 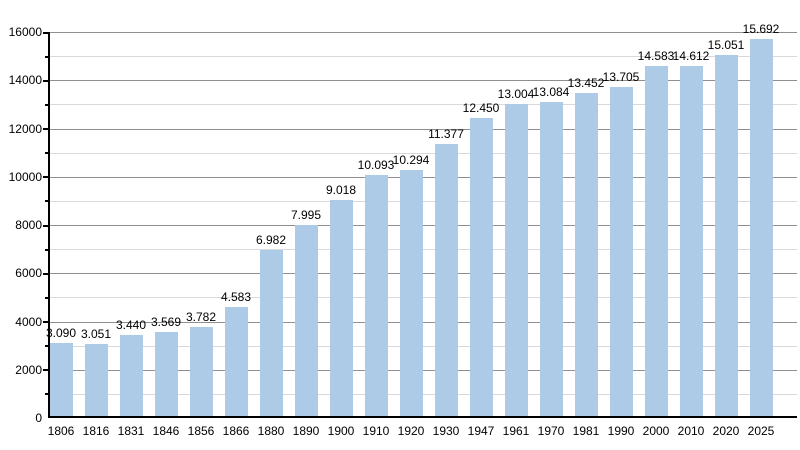 What do you see at coordinates (422, 417) in the screenshot?
I see `x-axis-line` at bounding box center [422, 417].